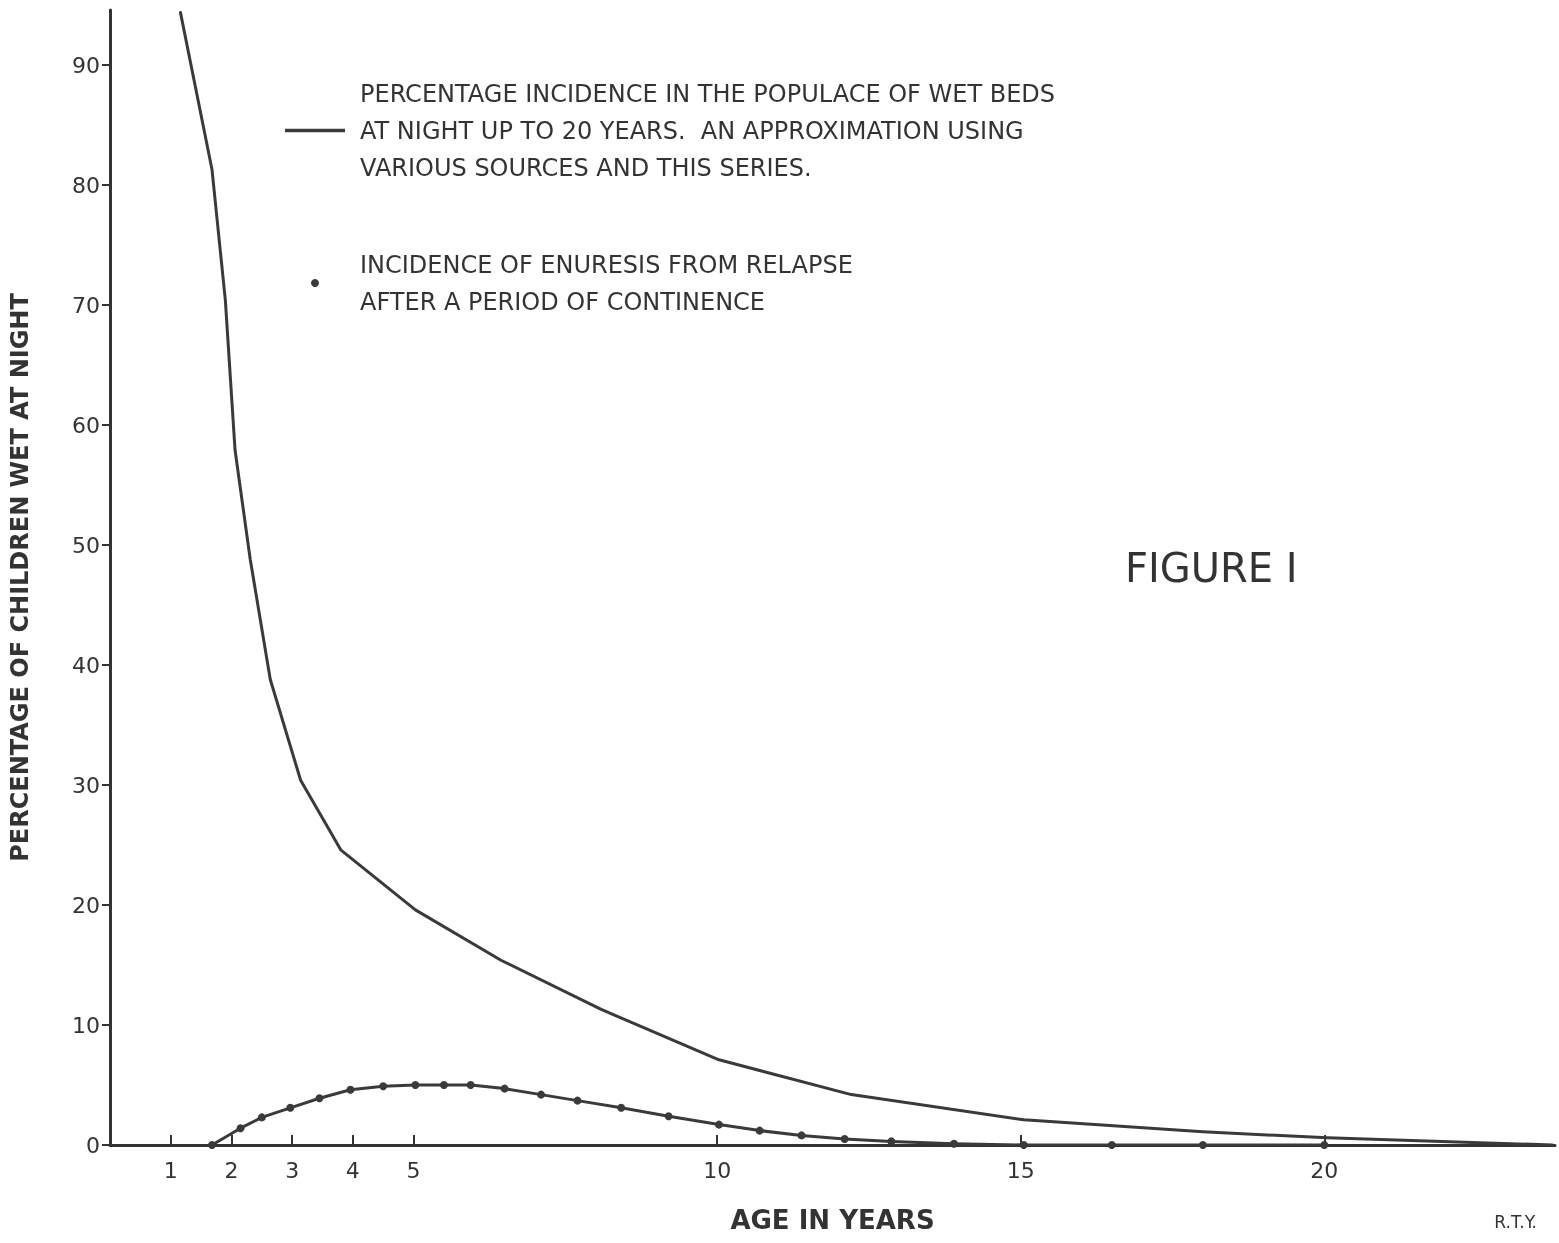 The width and height of the screenshot is (1559, 1243). Describe the element at coordinates (86, 545) in the screenshot. I see `y-tick-label: 50` at that location.